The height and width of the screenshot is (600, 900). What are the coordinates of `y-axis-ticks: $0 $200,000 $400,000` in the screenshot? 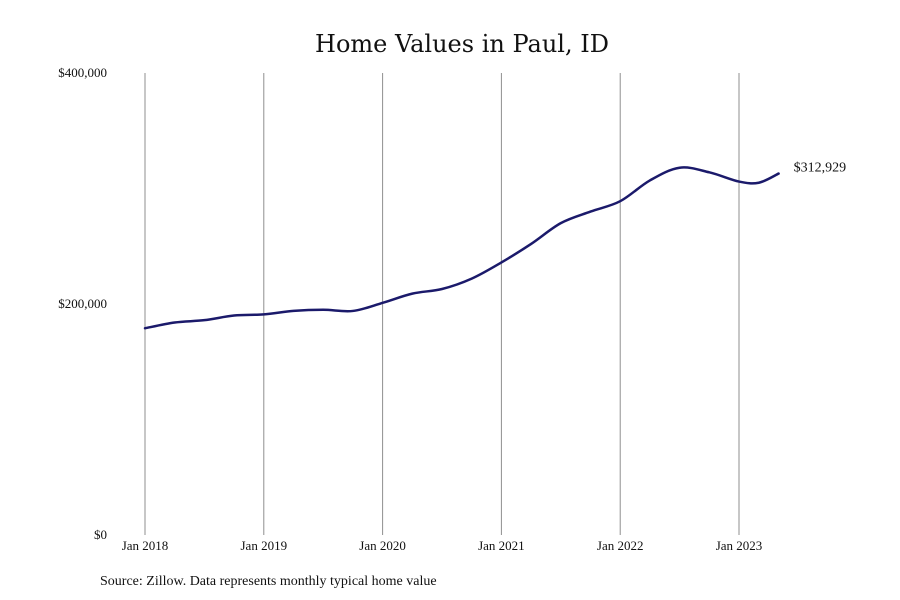 It's located at (82, 303).